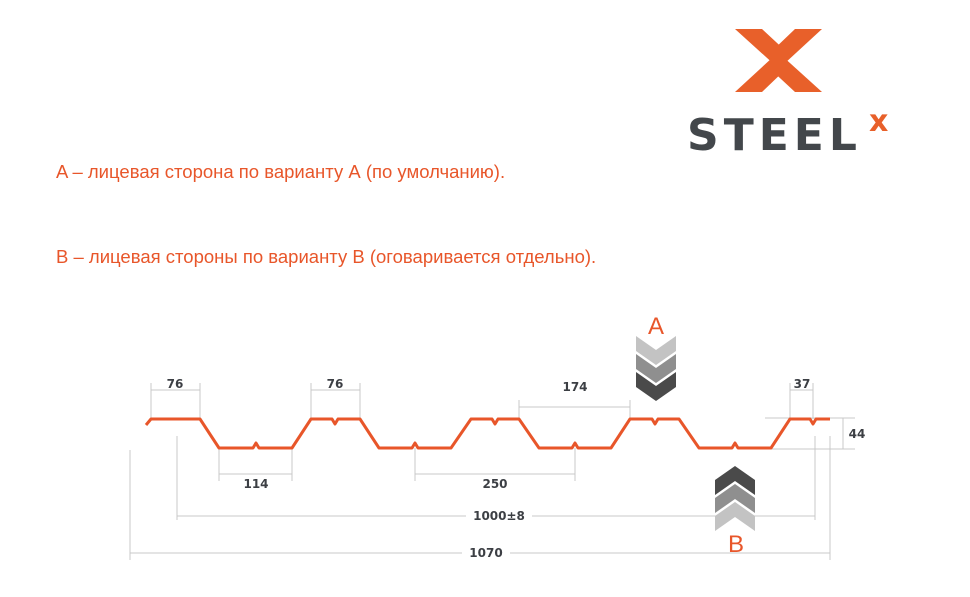 This screenshot has width=970, height=597. Describe the element at coordinates (175, 384) in the screenshot. I see `dim-top-flat-1: 76` at that location.